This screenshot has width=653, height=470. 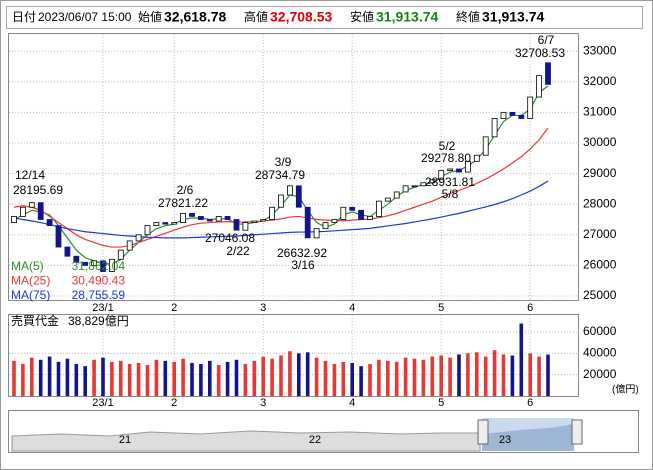 What do you see at coordinates (362, 16) in the screenshot?
I see `header-text: 安値` at bounding box center [362, 16].